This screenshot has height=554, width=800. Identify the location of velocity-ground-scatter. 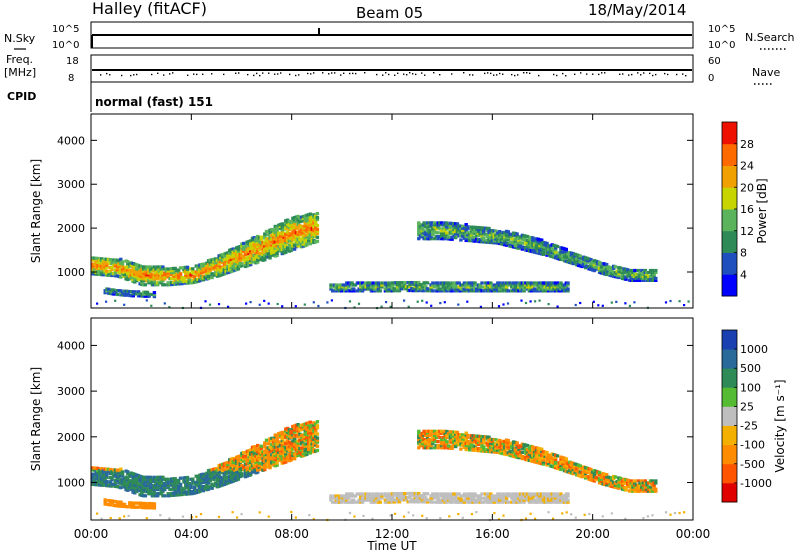
(219, 516).